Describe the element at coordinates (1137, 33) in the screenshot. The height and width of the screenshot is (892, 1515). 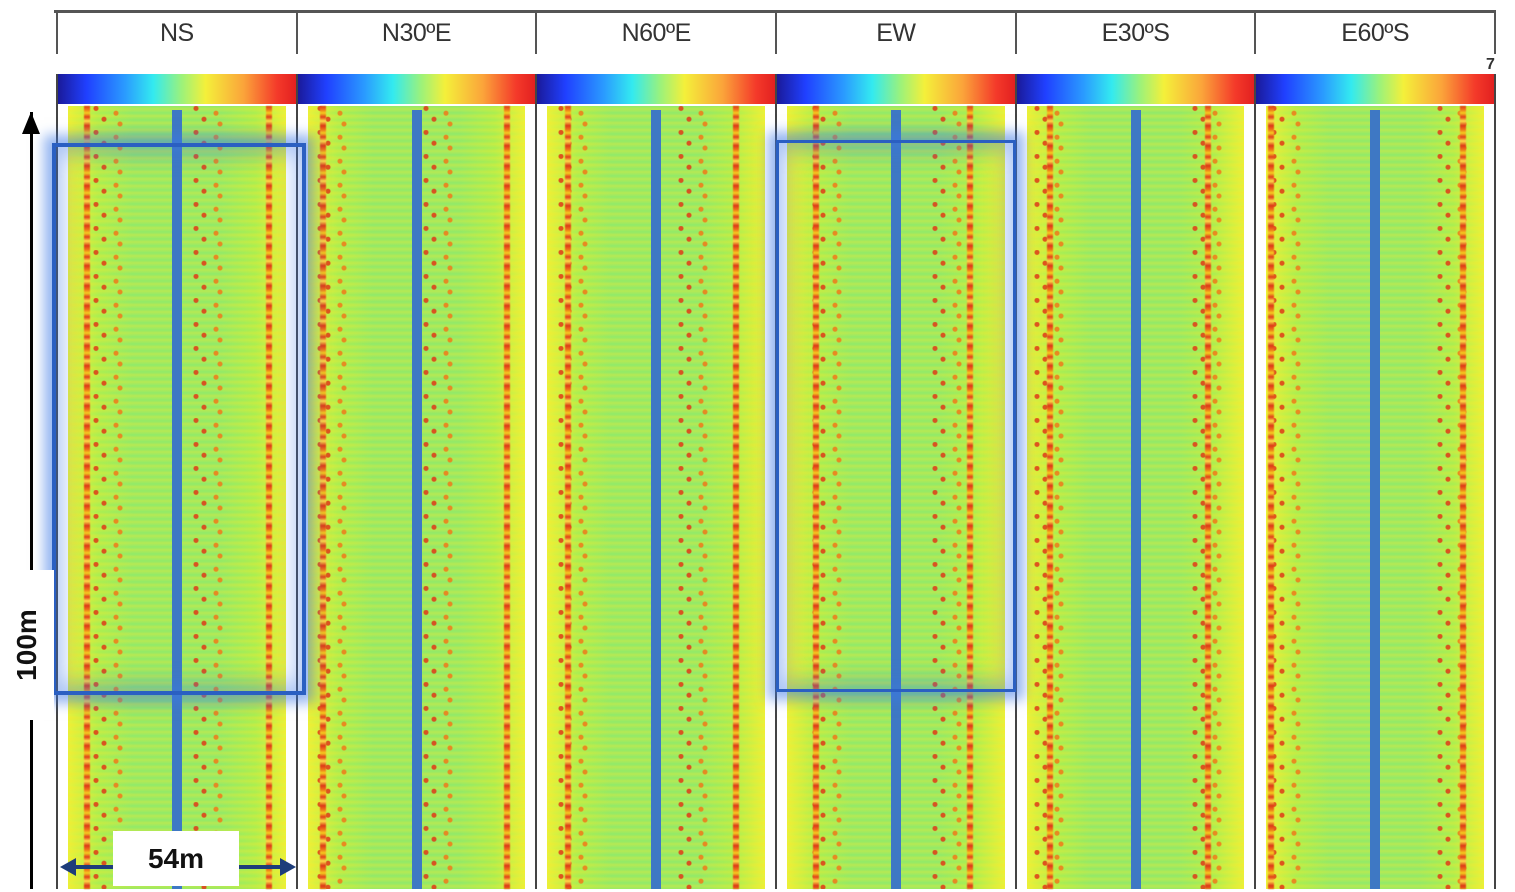
I see `column-header-e30s: E30ºS` at that location.